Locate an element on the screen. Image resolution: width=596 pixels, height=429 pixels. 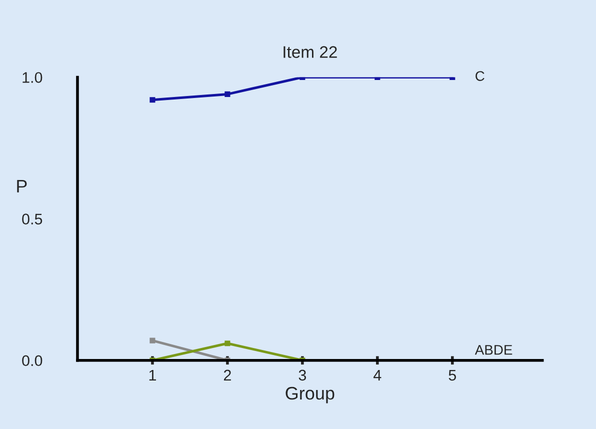
annotation: ABDE is located at coordinates (493, 350).